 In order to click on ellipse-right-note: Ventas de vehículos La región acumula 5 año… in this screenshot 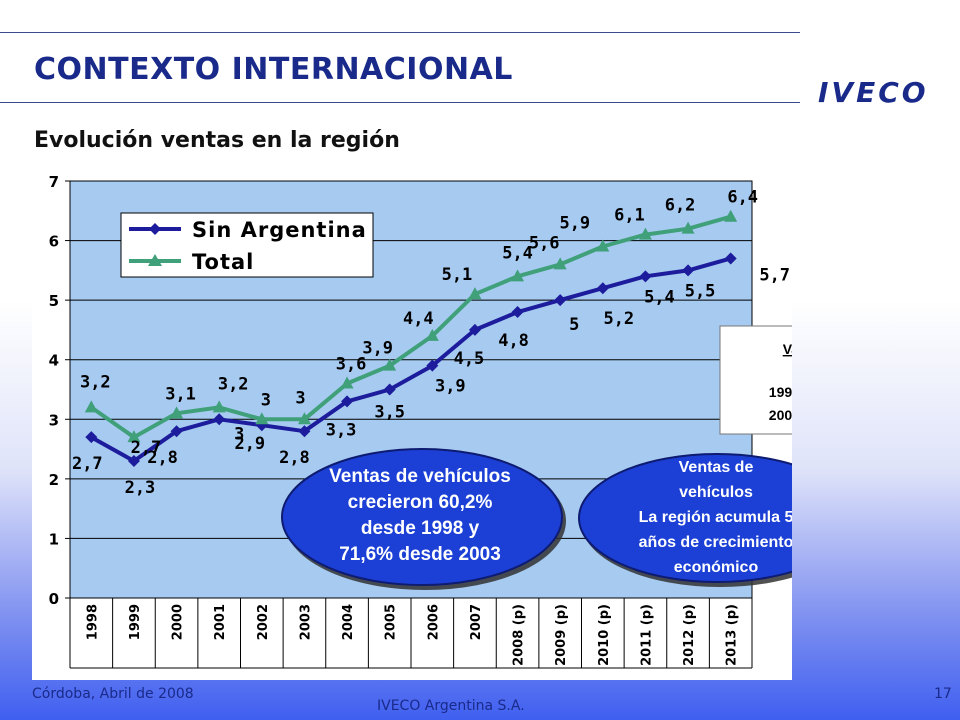, I will do `click(685, 518)`.